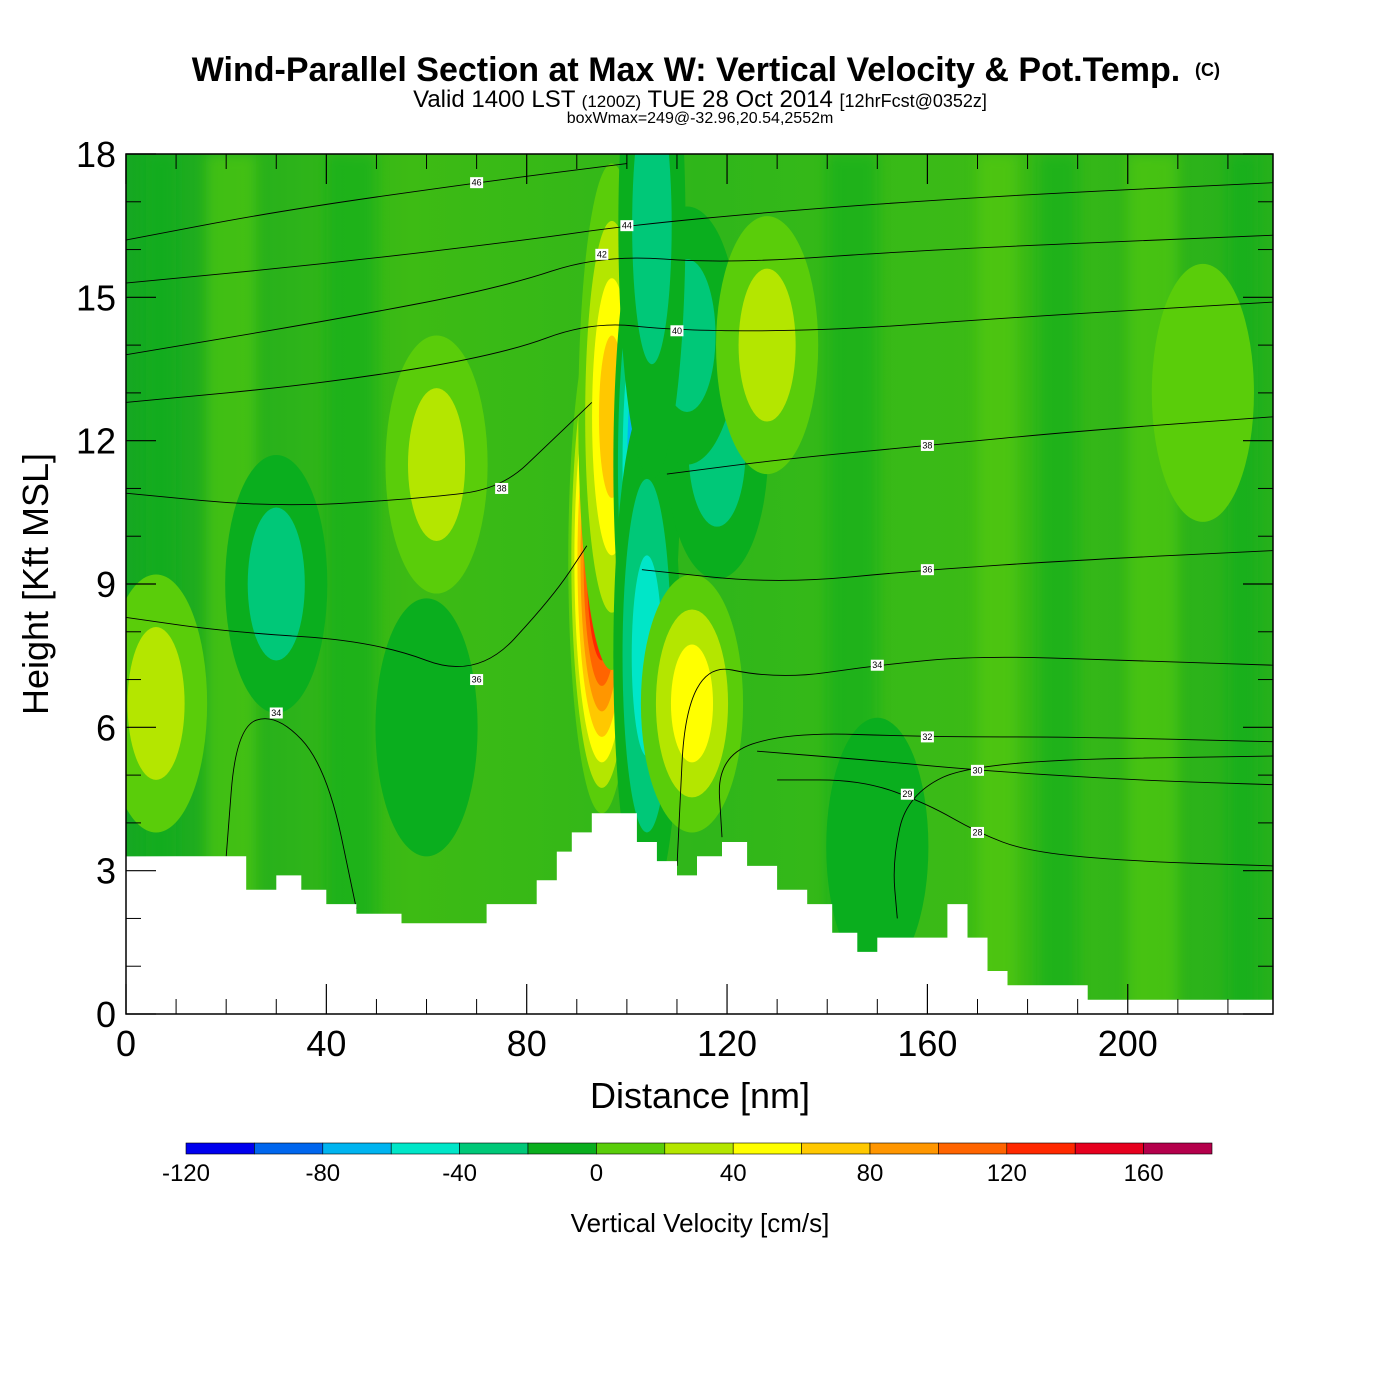 The image size is (1400, 1400). I want to click on y-tick-label: 3, so click(106, 871).